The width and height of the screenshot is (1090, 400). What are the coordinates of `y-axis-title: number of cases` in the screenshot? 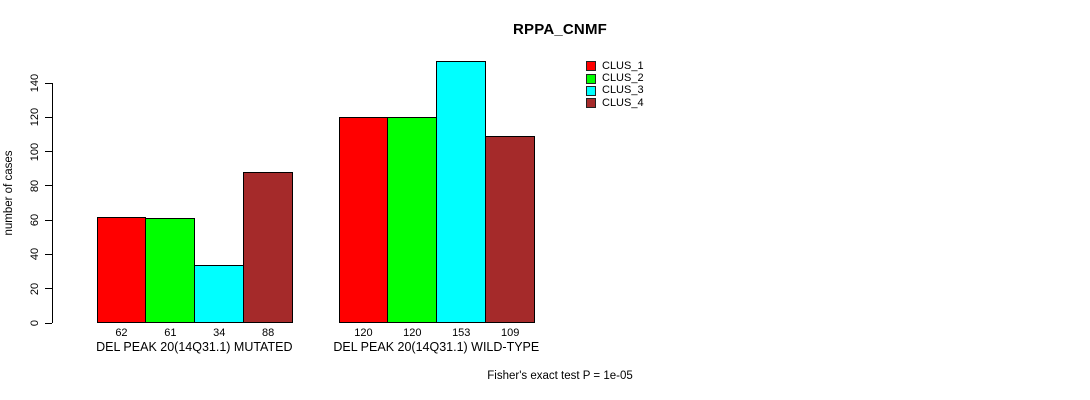 It's located at (9, 193).